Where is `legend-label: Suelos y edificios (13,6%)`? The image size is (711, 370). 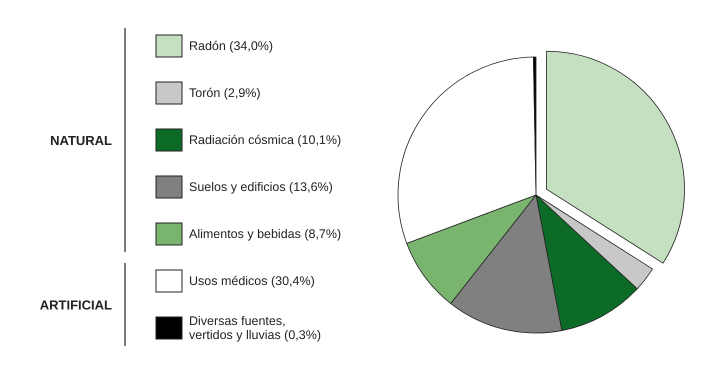 legend-label: Suelos y edificios (13,6%) is located at coordinates (261, 187).